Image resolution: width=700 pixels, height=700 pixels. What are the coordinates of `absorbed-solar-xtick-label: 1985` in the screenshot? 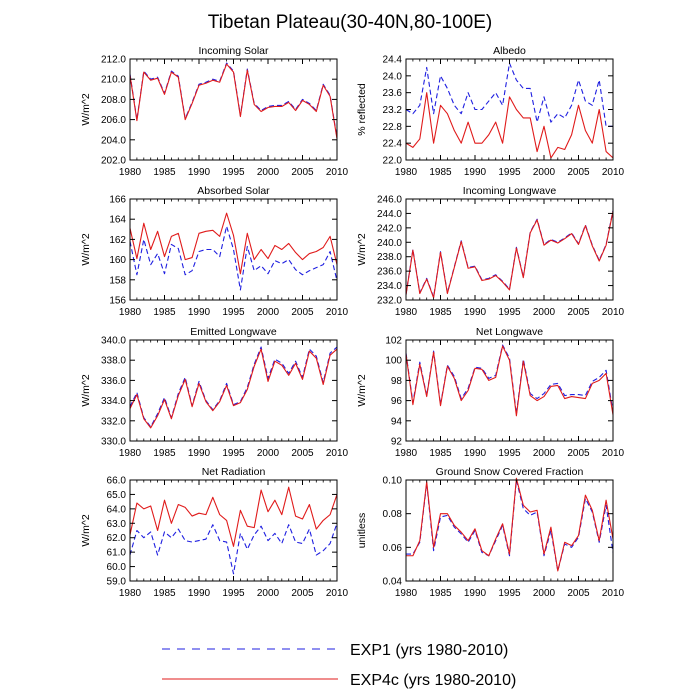 It's located at (164, 312).